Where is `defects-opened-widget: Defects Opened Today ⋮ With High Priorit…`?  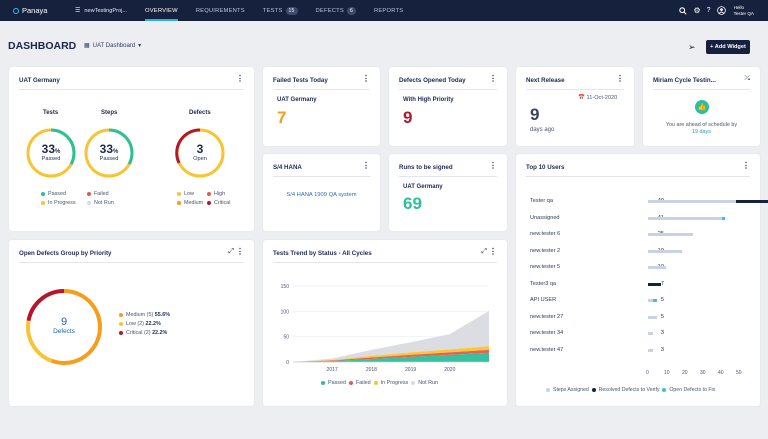
defects-opened-widget: Defects Opened Today ⋮ With High Priorit… is located at coordinates (448, 106).